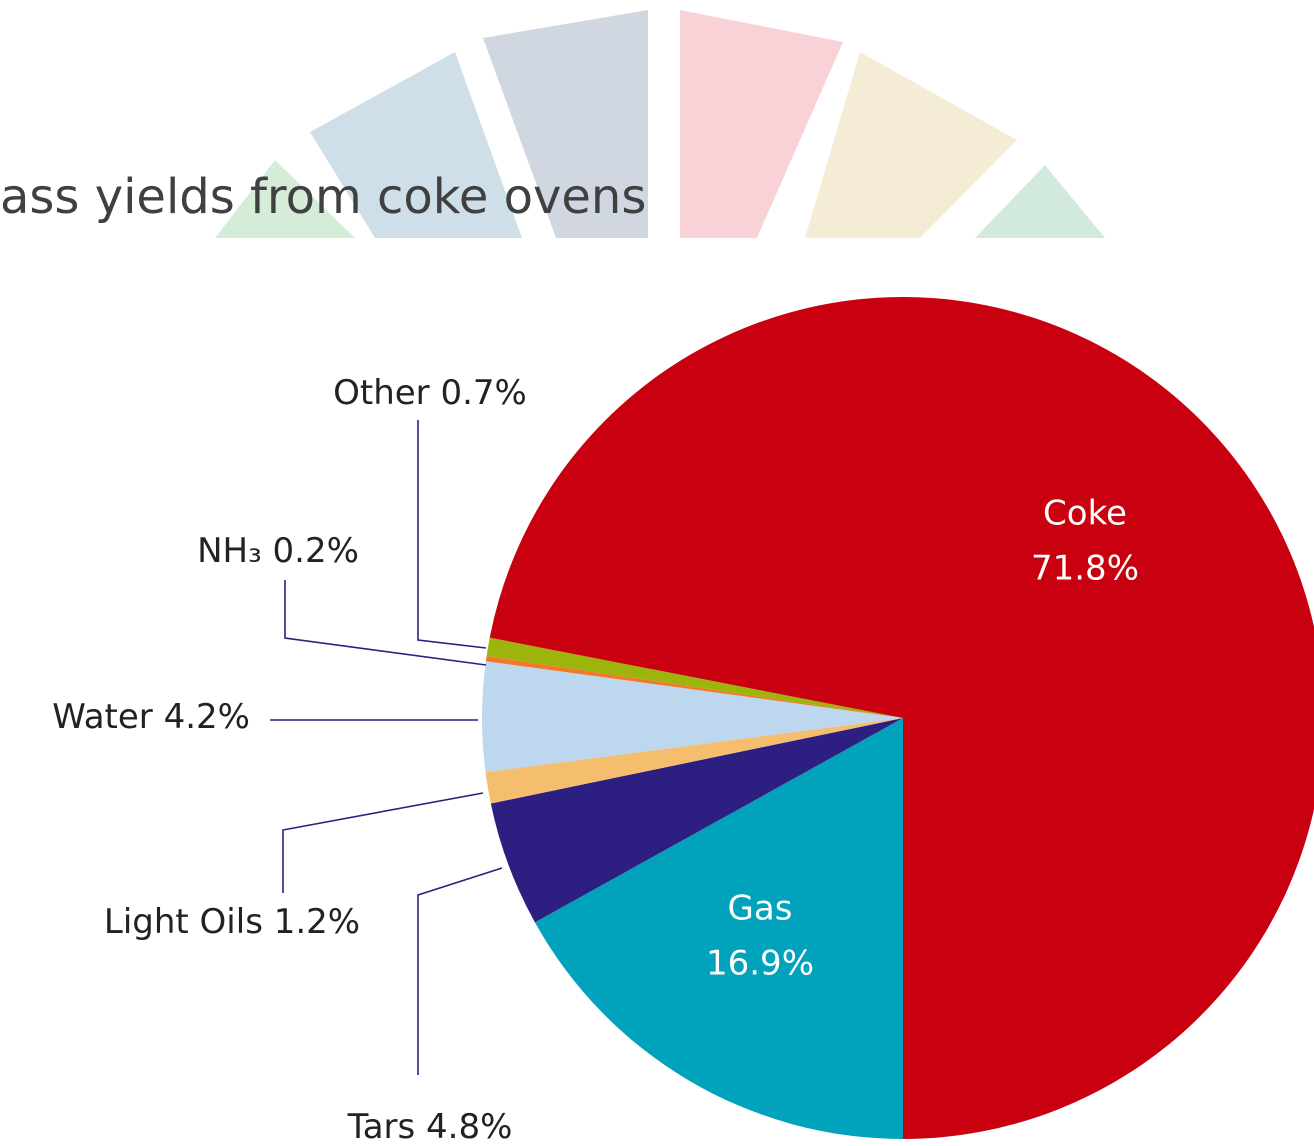 This screenshot has height=1146, width=1314. What do you see at coordinates (102, 717) in the screenshot?
I see `slice-name: Water` at bounding box center [102, 717].